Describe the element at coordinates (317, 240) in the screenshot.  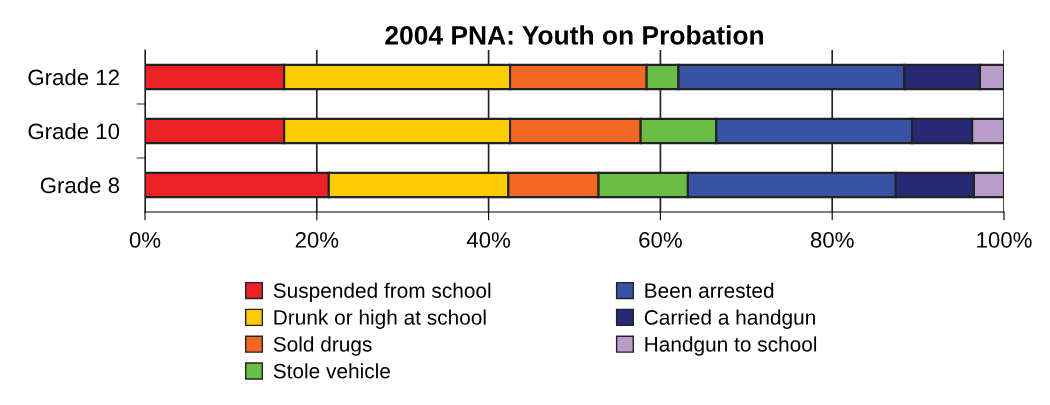
I see `x-tick-label: 20%` at that location.